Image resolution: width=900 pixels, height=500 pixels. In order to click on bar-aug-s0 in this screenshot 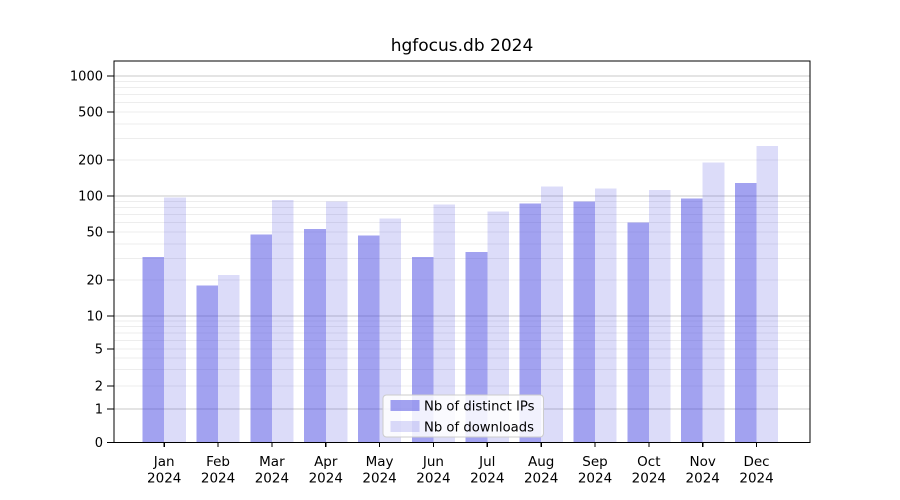, I will do `click(530, 323)`.